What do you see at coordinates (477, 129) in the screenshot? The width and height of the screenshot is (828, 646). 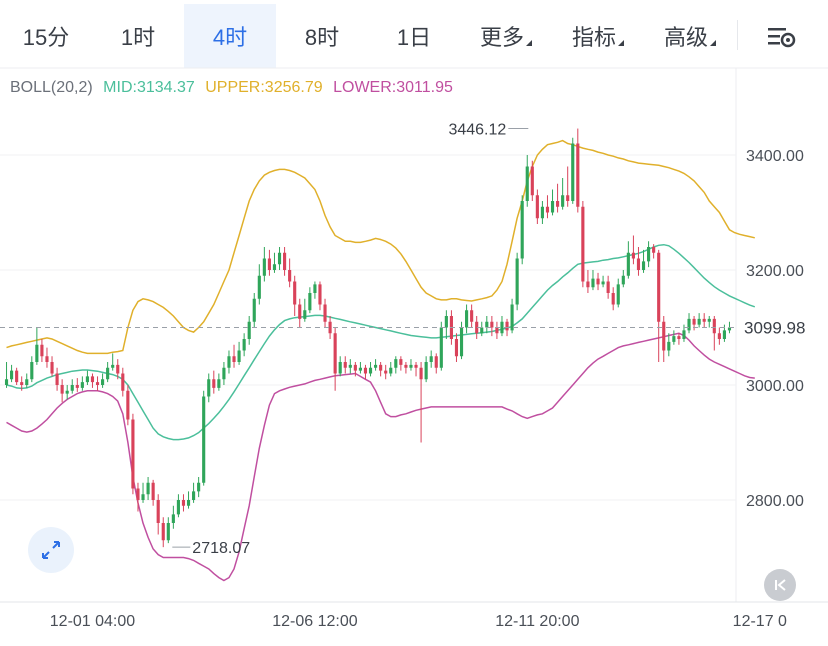 I see `max-label: 3446.12` at bounding box center [477, 129].